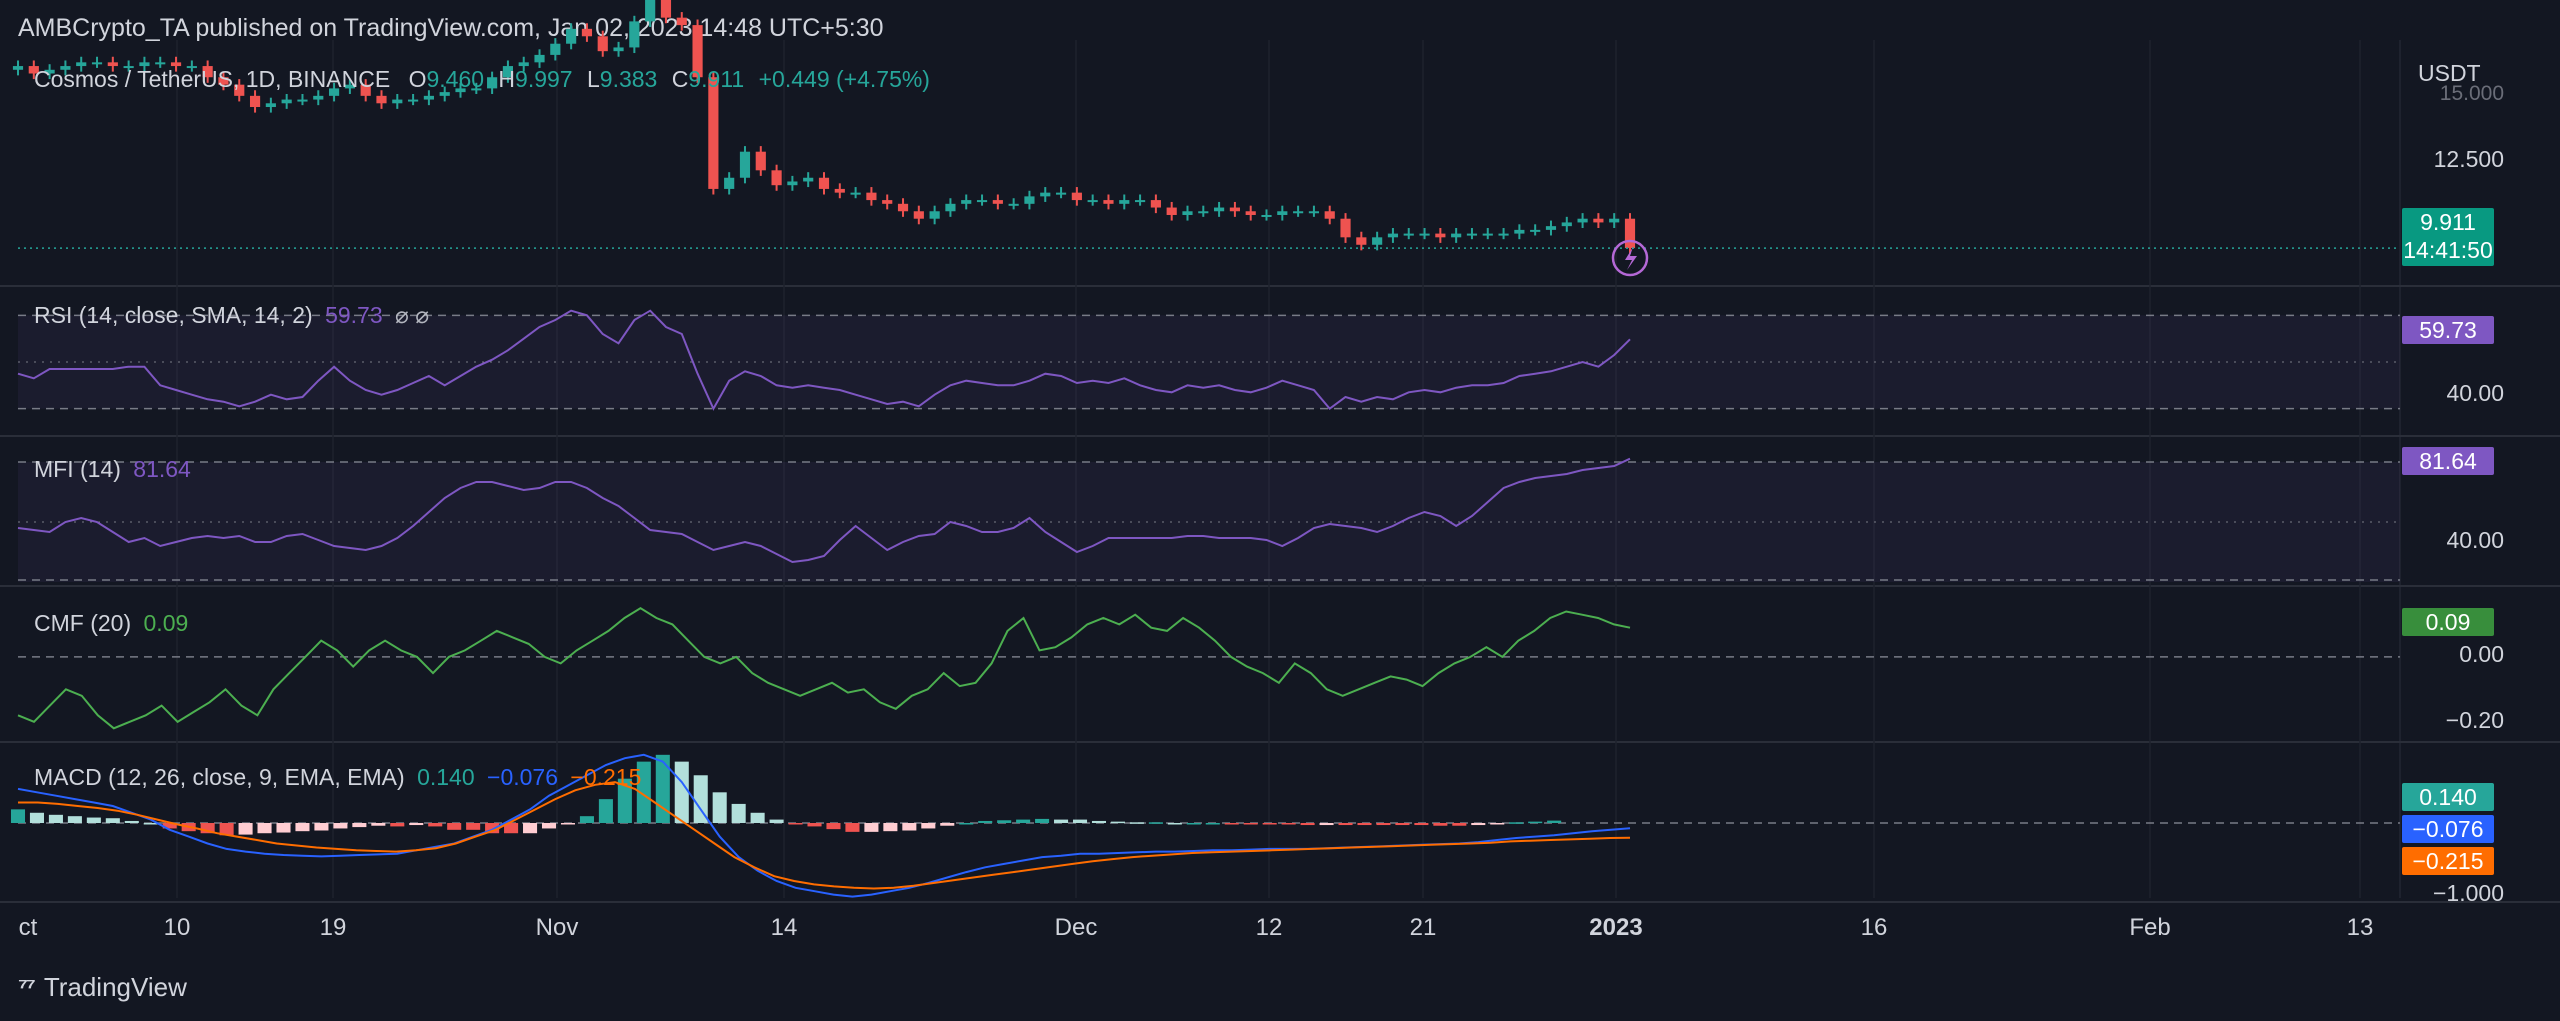  What do you see at coordinates (166, 623) in the screenshot?
I see `cmf-value: 0.09` at bounding box center [166, 623].